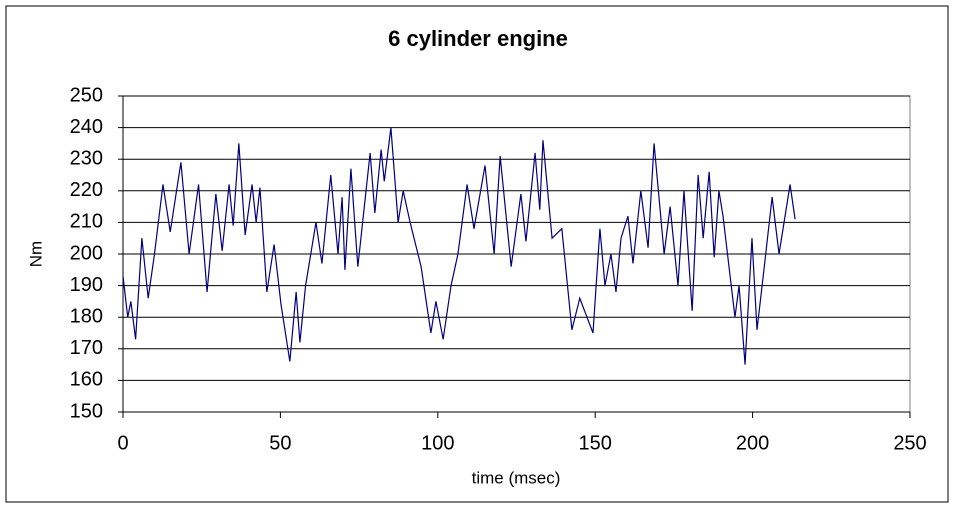 This screenshot has height=510, width=956. I want to click on x-tick-label: 250, so click(909, 443).